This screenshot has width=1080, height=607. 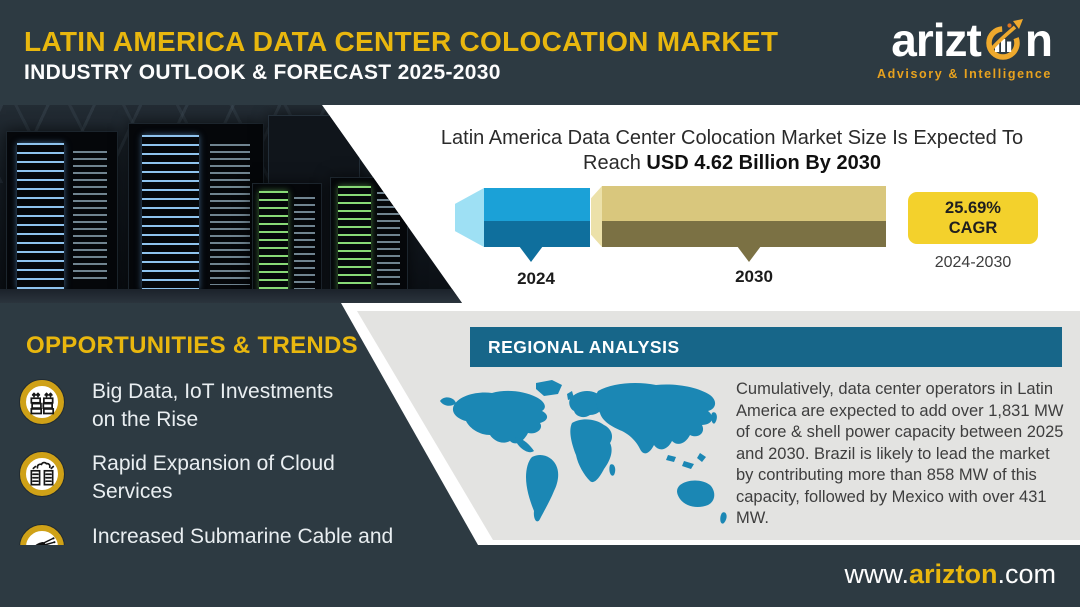 What do you see at coordinates (531, 254) in the screenshot?
I see `bar-2024-pointer` at bounding box center [531, 254].